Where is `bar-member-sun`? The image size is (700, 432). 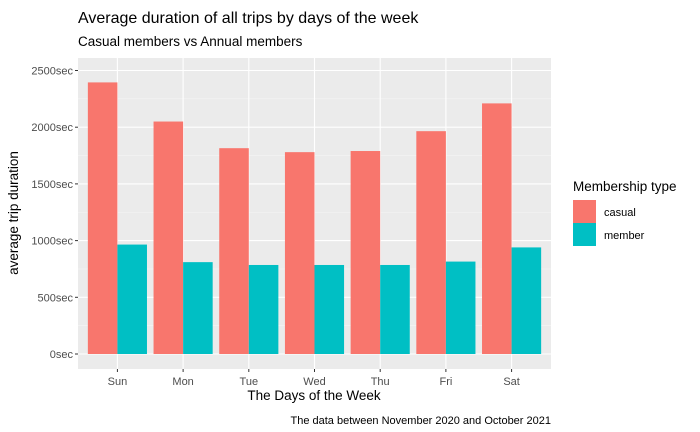 bar-member-sun is located at coordinates (132, 299).